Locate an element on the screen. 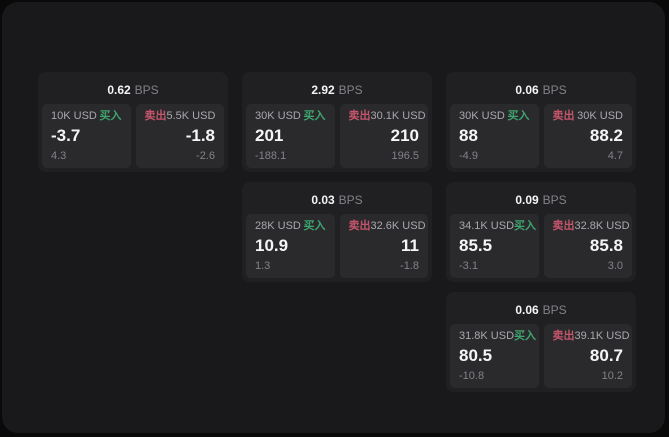  buy-price: 85.5 is located at coordinates (476, 246).